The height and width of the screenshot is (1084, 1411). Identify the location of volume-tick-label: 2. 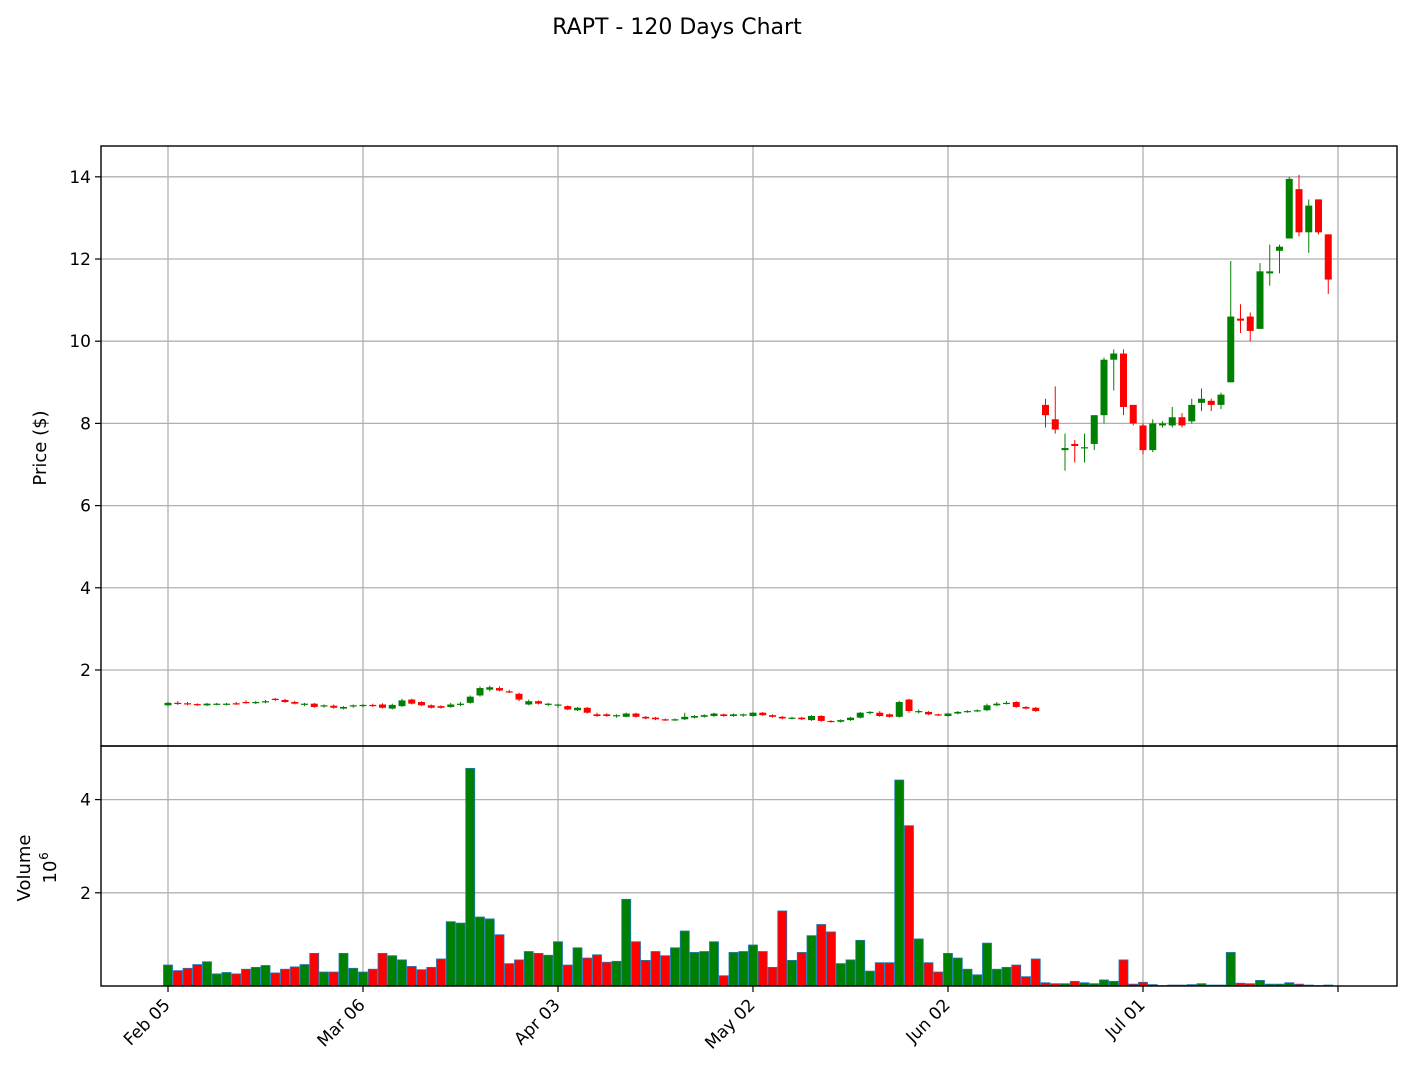
(85, 894).